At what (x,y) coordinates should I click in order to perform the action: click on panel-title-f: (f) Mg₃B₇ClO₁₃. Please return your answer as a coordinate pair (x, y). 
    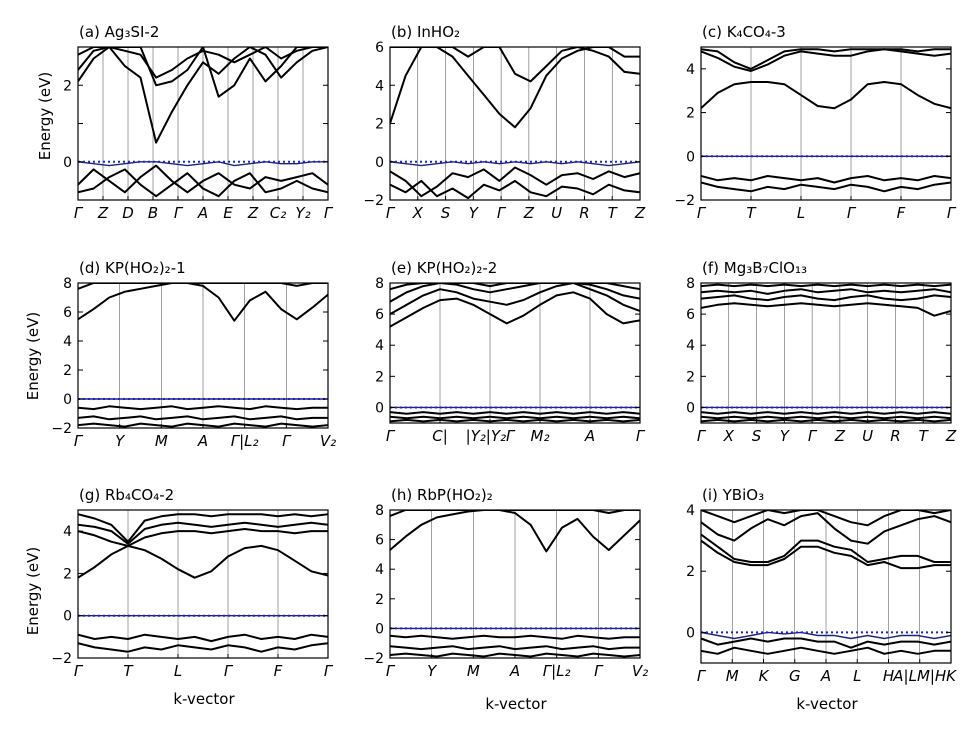
    Looking at the image, I should click on (754, 268).